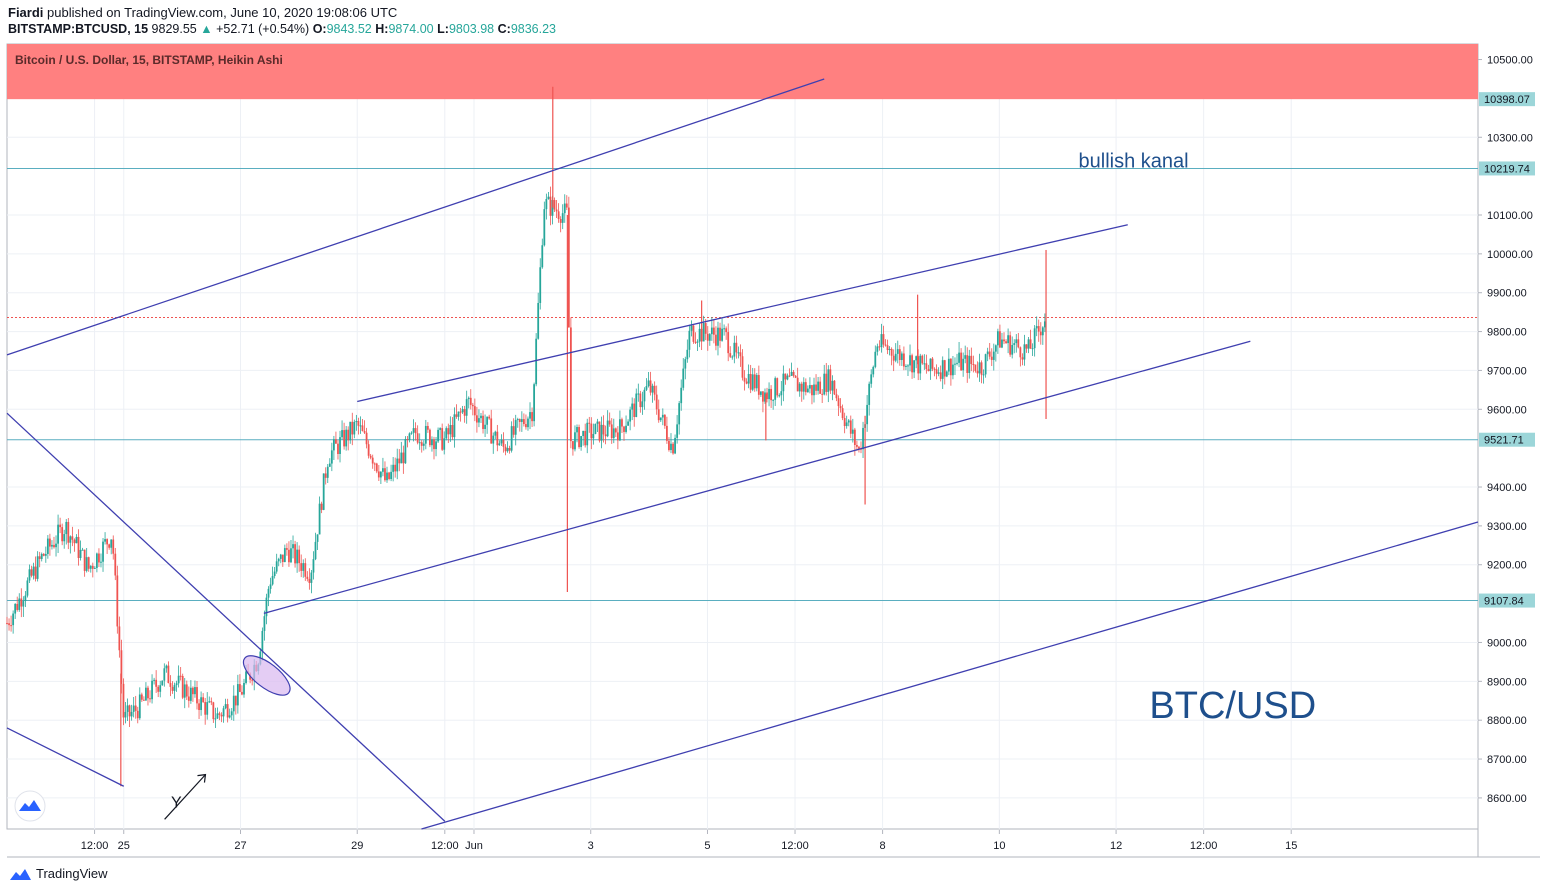 The image size is (1547, 894). Describe the element at coordinates (349, 29) in the screenshot. I see `open-value: 9843.52` at that location.